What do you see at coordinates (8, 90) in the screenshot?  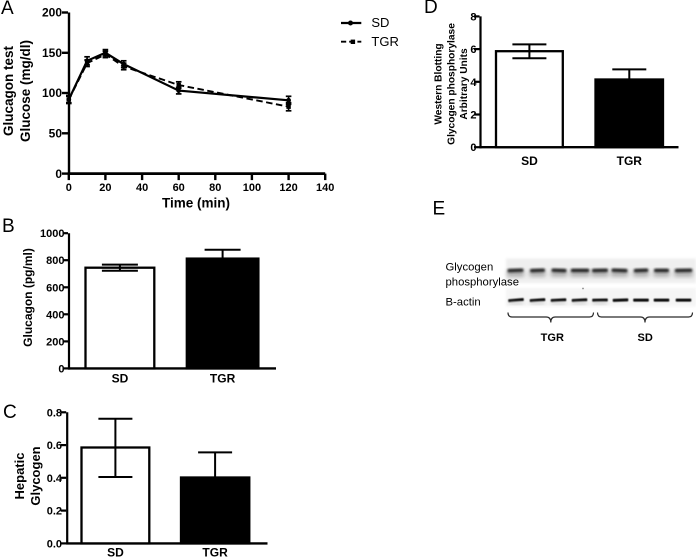 I see `svg-text: Glucagon test` at bounding box center [8, 90].